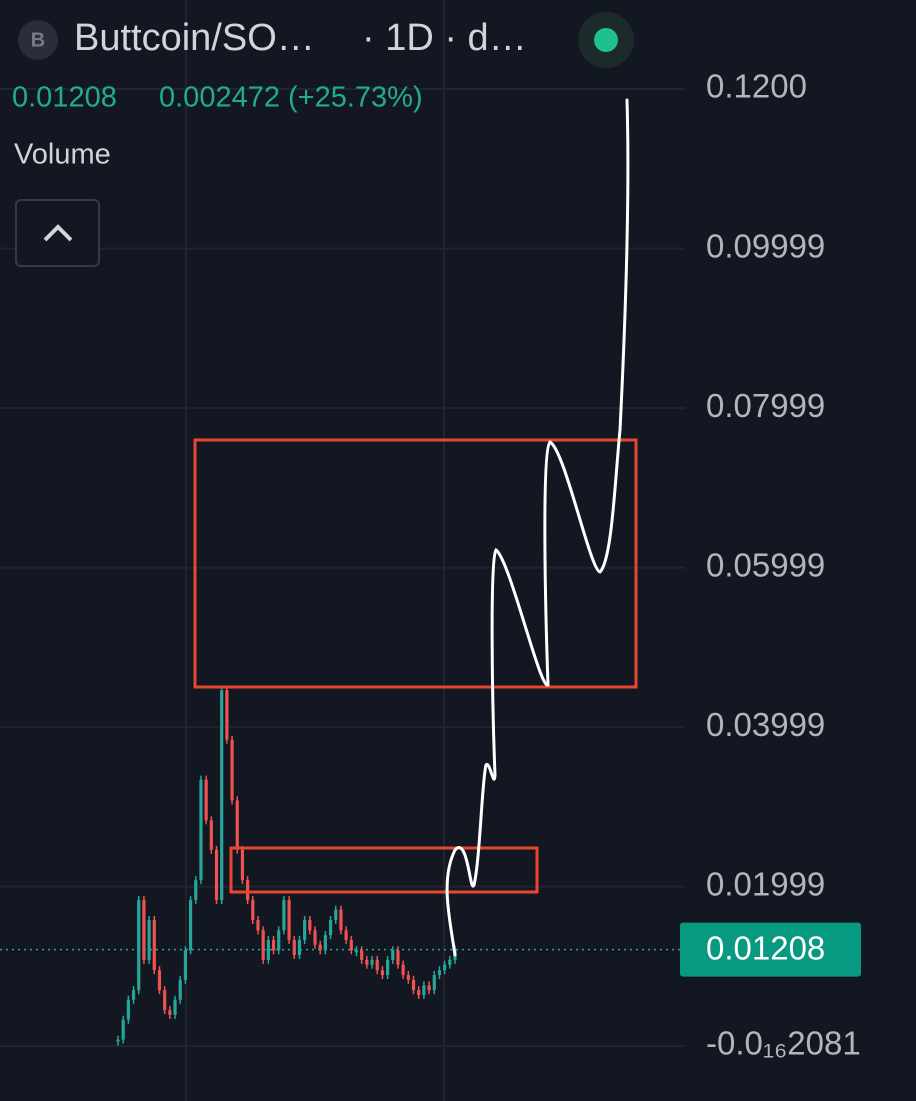 Image resolution: width=916 pixels, height=1101 pixels. What do you see at coordinates (765, 405) in the screenshot?
I see `y-tick-label: 0.07999` at bounding box center [765, 405].